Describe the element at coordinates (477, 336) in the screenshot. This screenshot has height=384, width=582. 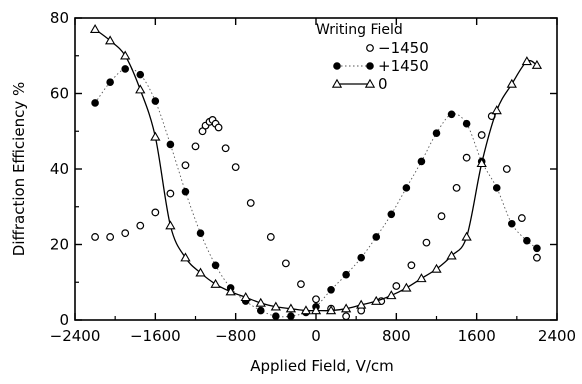
I see `x-tick-label: 1600` at that location.